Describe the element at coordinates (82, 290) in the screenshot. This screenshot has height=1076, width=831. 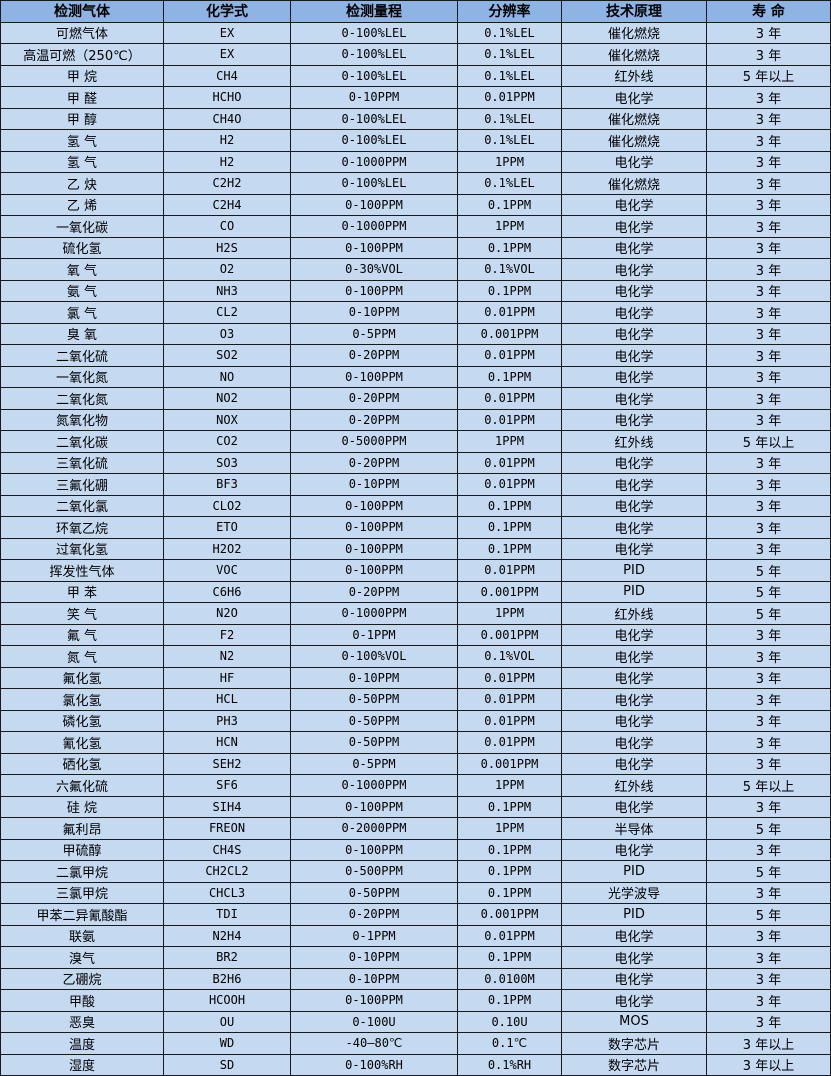
I see `cell-gas: 氨 气` at that location.